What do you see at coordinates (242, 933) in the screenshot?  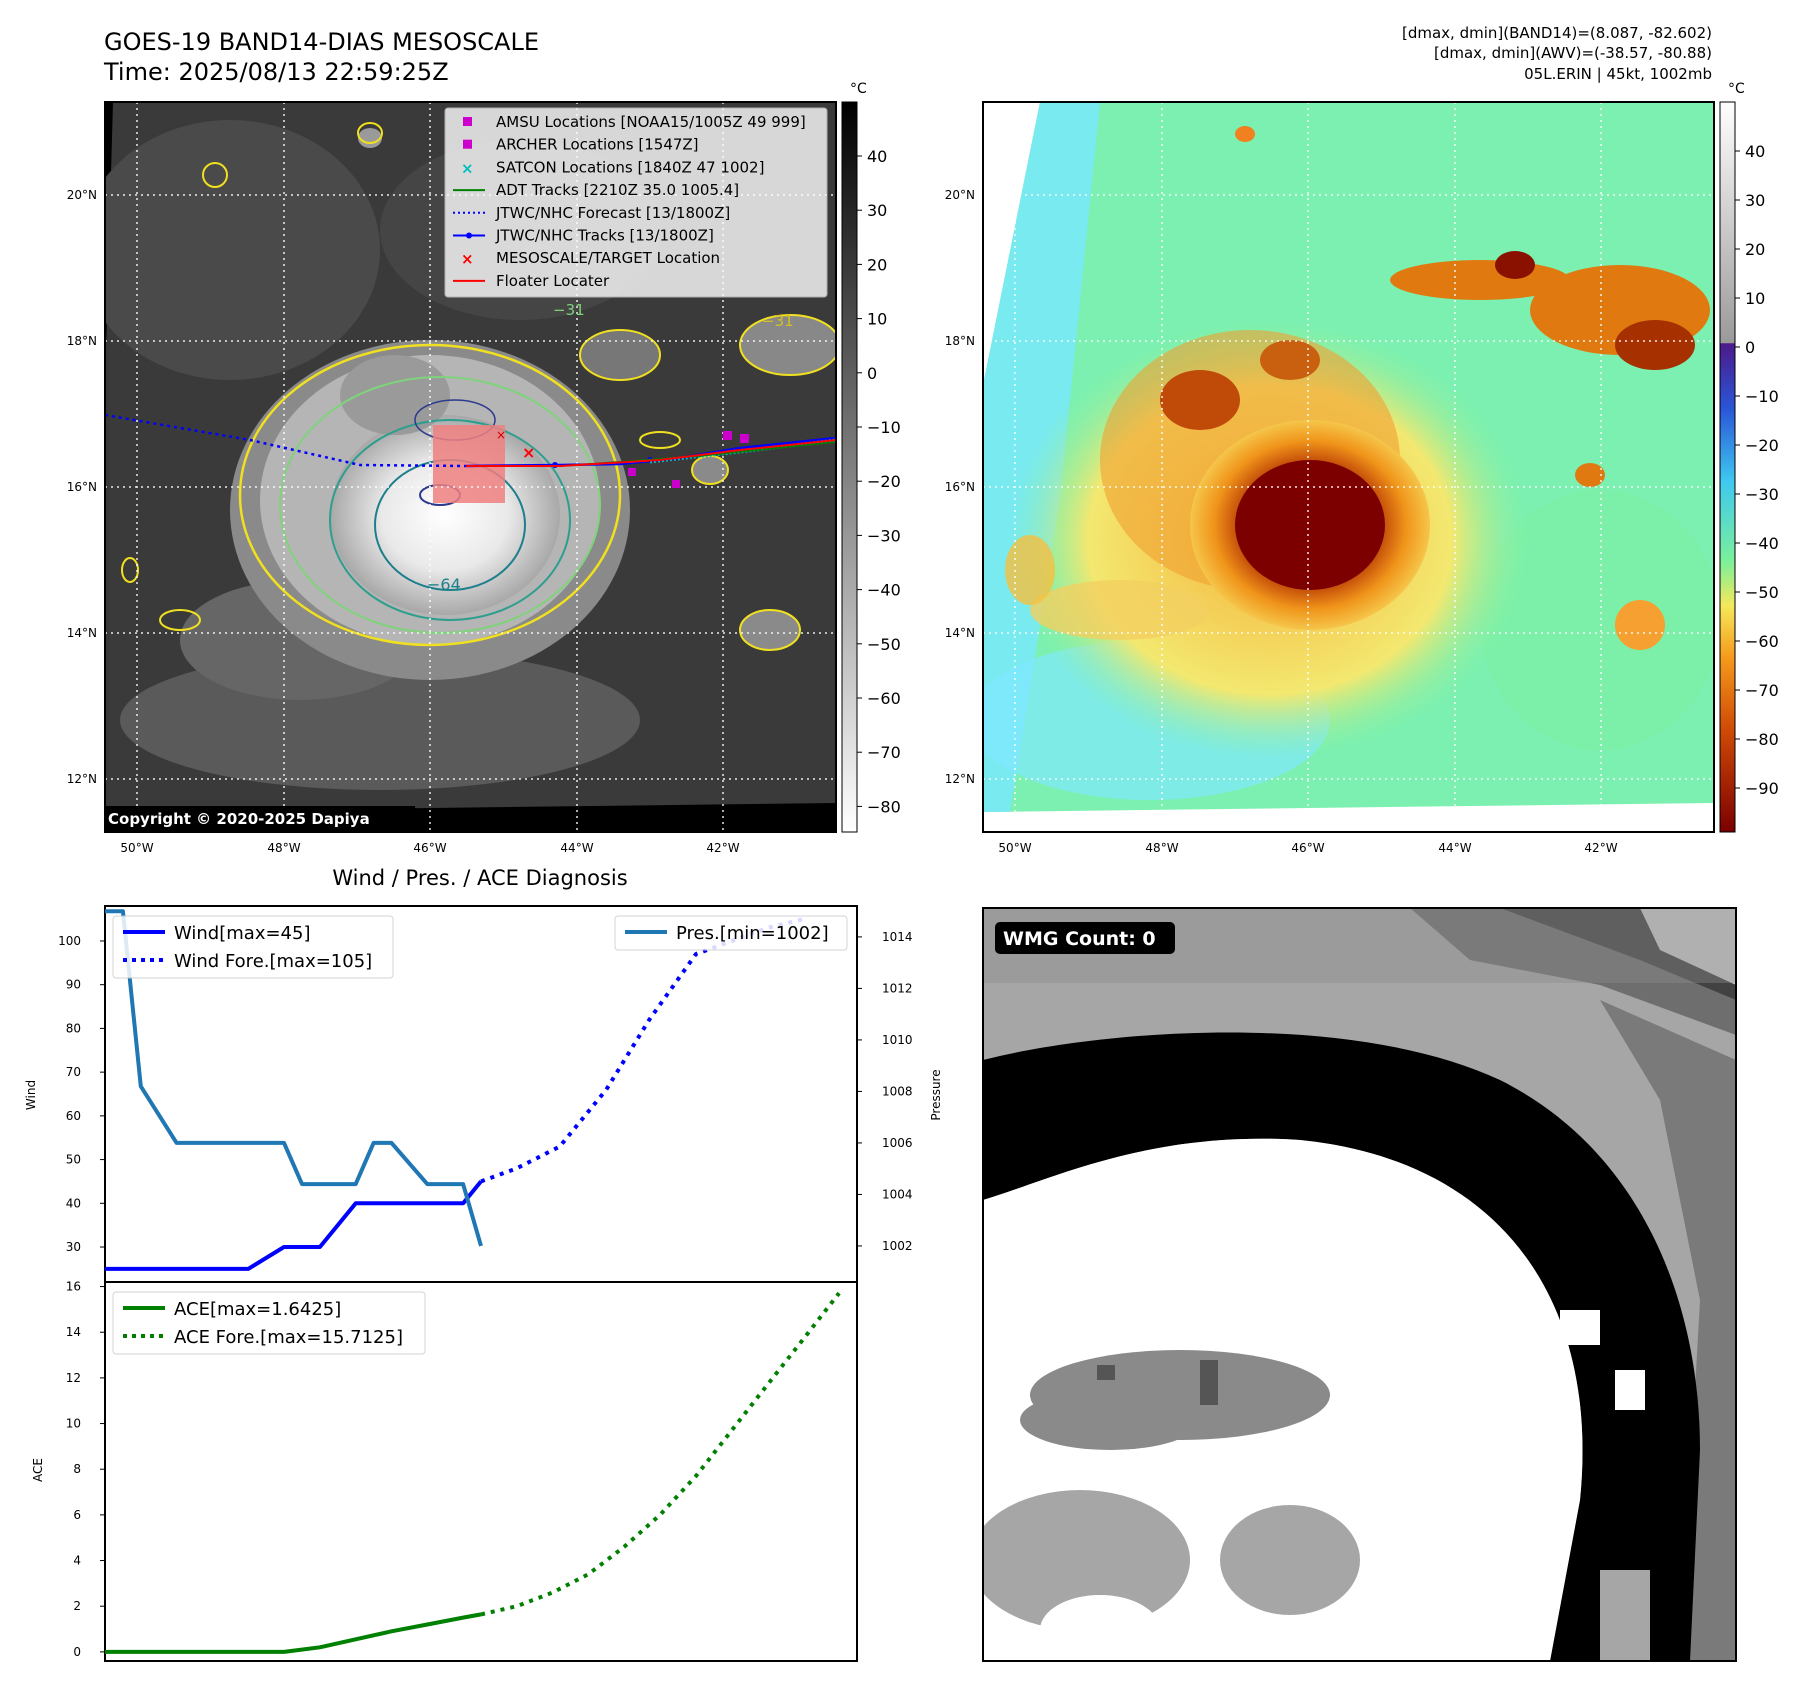 I see `legend-wind: Wind[max=45]` at bounding box center [242, 933].